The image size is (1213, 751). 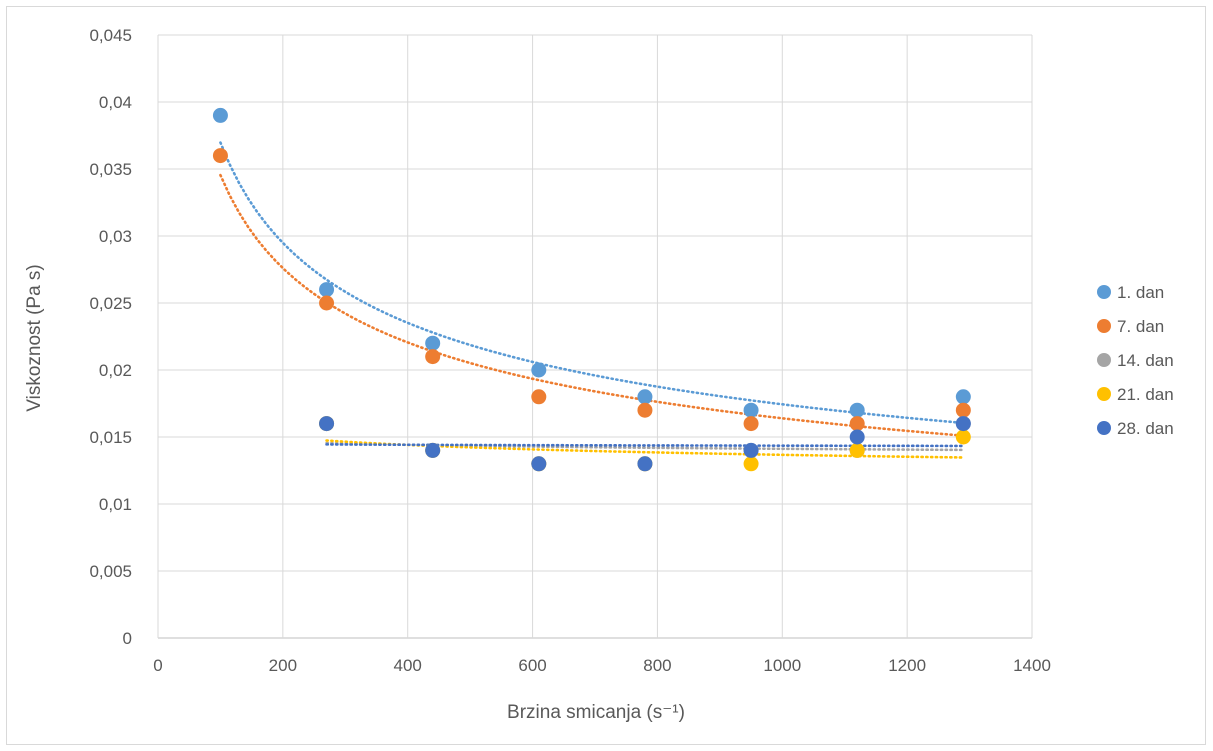 What do you see at coordinates (115, 370) in the screenshot?
I see `y-tick-label: 0,02` at bounding box center [115, 370].